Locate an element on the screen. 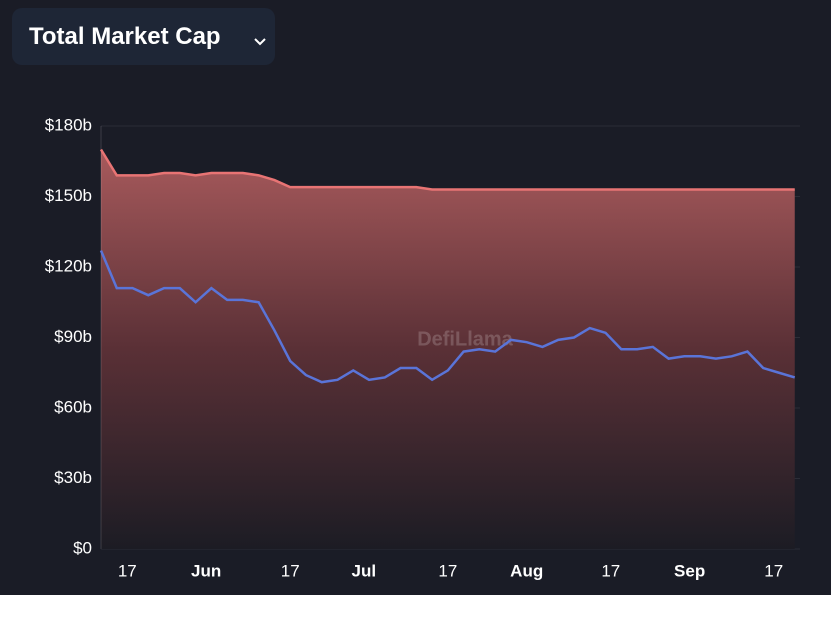  y-tick-label: $60b is located at coordinates (73, 406).